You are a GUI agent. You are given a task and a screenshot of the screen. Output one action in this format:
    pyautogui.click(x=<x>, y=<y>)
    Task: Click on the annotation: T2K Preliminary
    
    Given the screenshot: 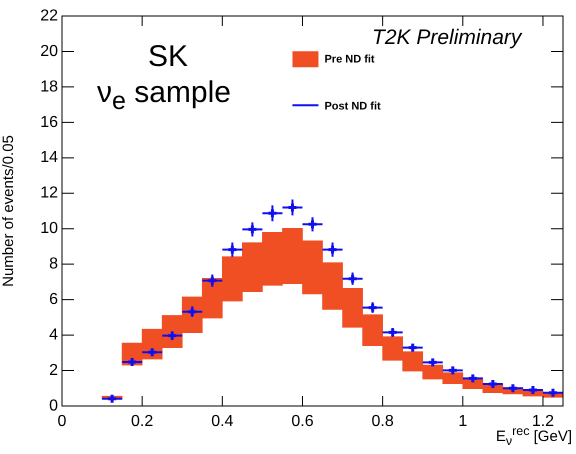 What is the action you would take?
    pyautogui.click(x=447, y=38)
    